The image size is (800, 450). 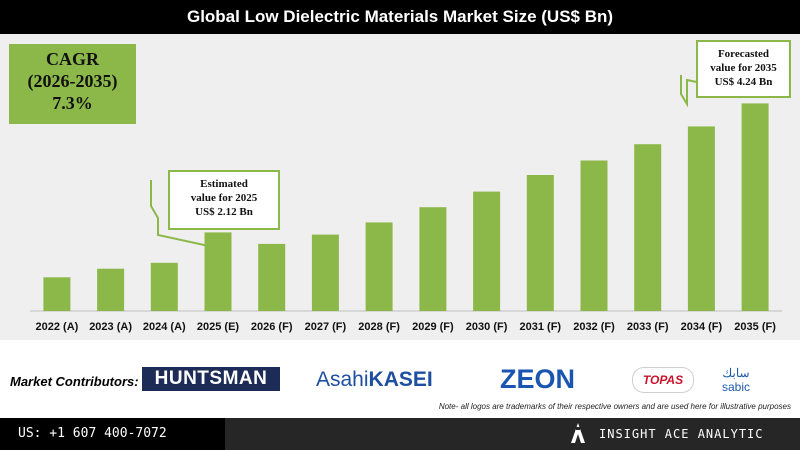 What do you see at coordinates (379, 327) in the screenshot?
I see `x-tick-label: 2028 (F)` at bounding box center [379, 327].